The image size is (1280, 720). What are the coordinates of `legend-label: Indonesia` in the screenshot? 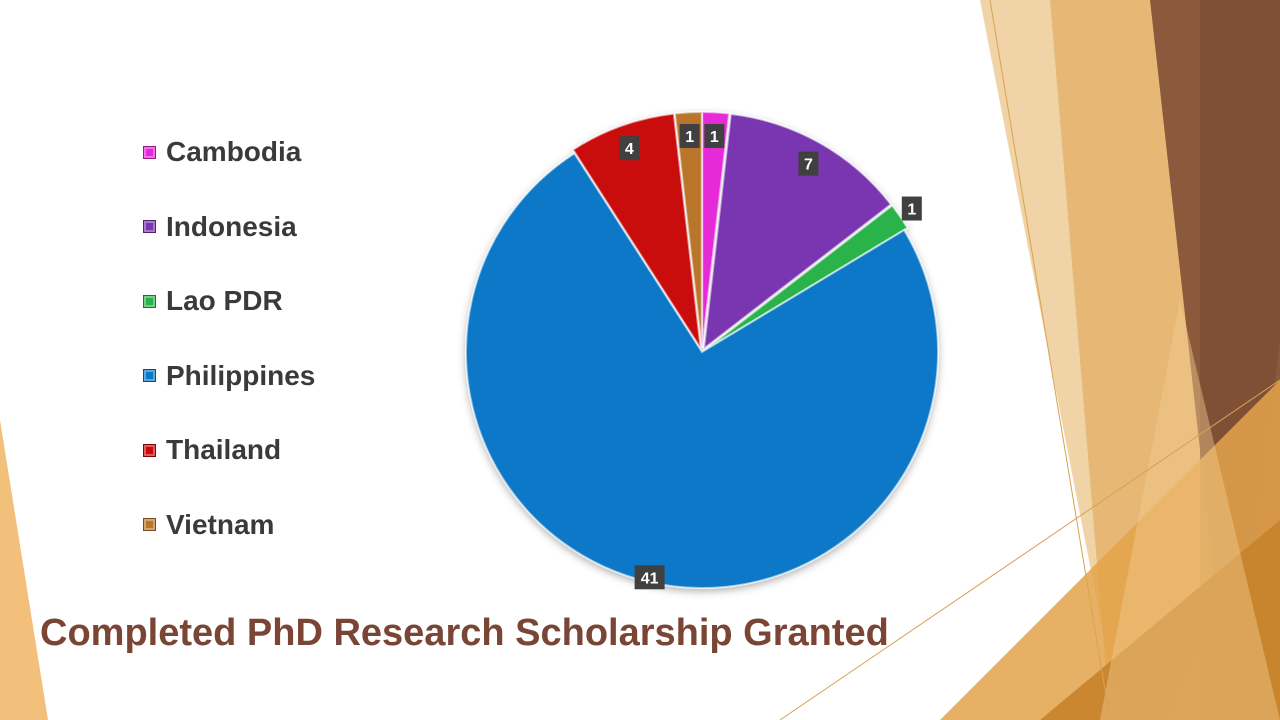 It's located at (231, 226).